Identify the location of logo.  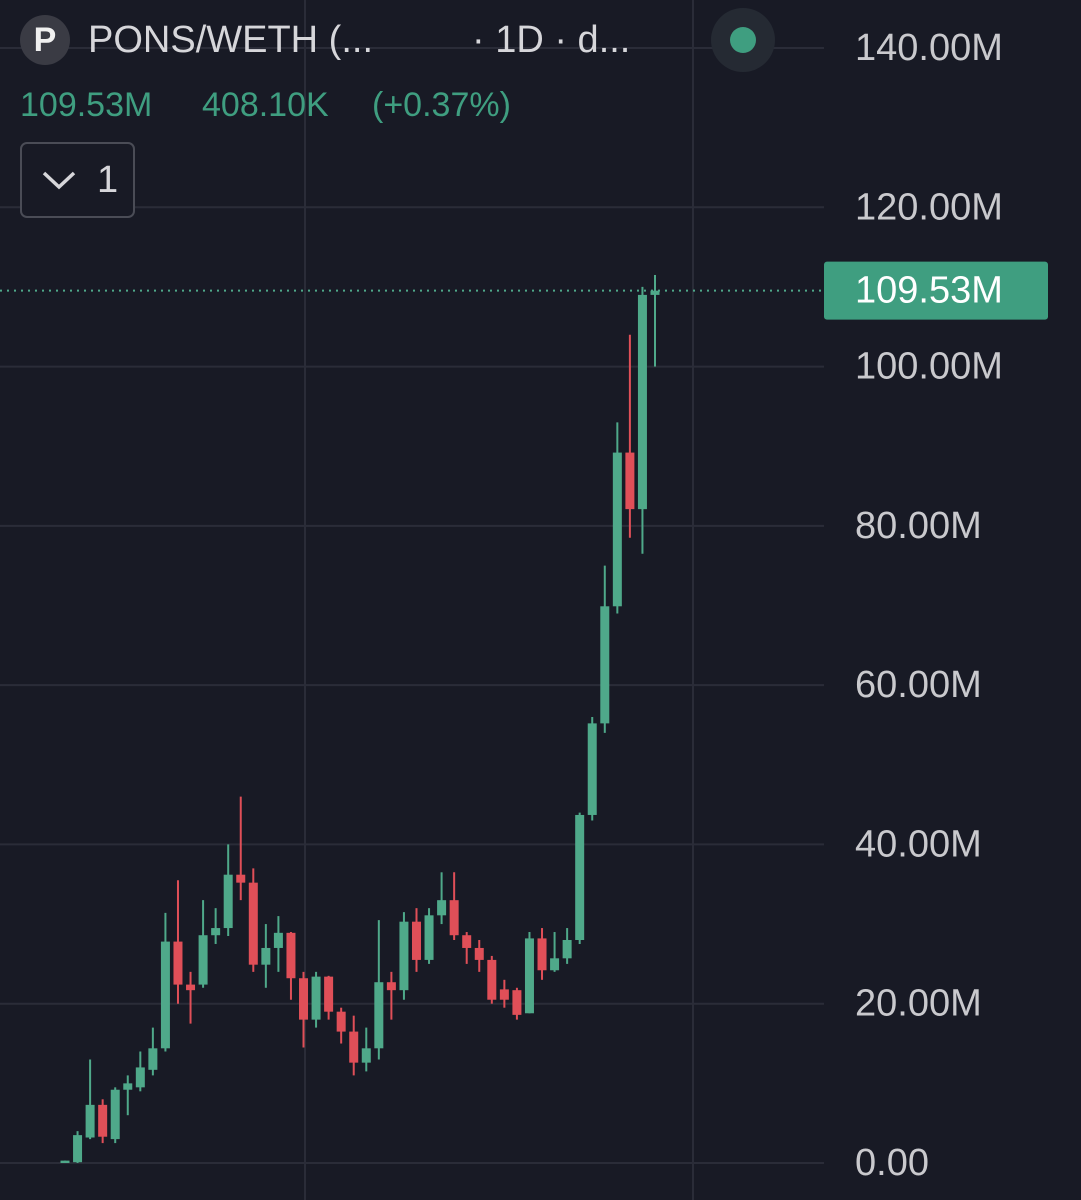
(45, 40).